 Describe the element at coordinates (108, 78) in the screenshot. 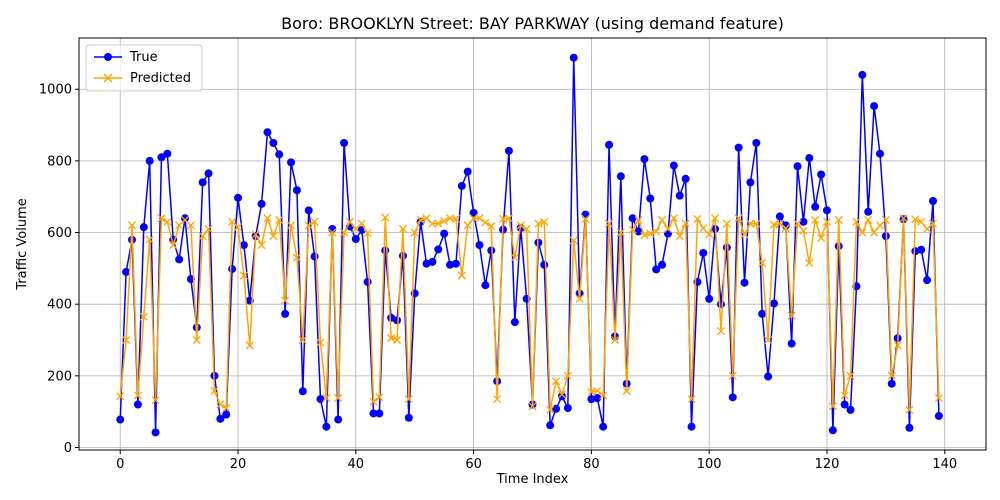

I see `legend-predicted-marker` at that location.